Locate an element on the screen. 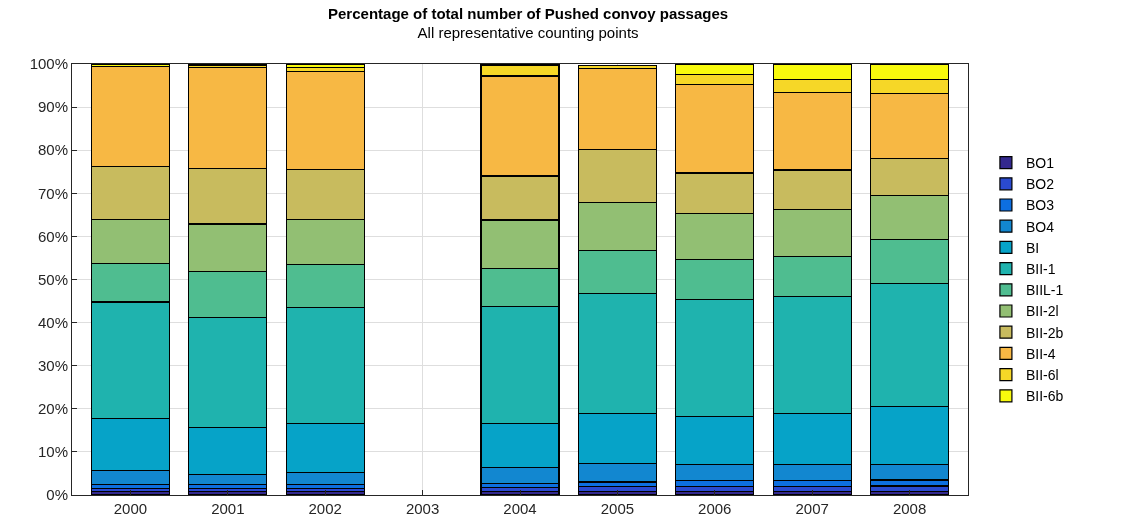 The image size is (1148, 531). legend-label: BII-2b is located at coordinates (1044, 332).